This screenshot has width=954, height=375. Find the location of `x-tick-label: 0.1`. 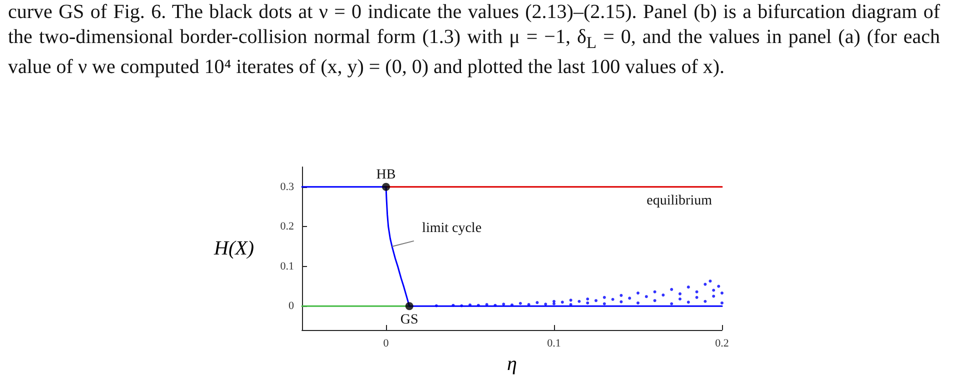

x-tick-label: 0.1 is located at coordinates (554, 344).